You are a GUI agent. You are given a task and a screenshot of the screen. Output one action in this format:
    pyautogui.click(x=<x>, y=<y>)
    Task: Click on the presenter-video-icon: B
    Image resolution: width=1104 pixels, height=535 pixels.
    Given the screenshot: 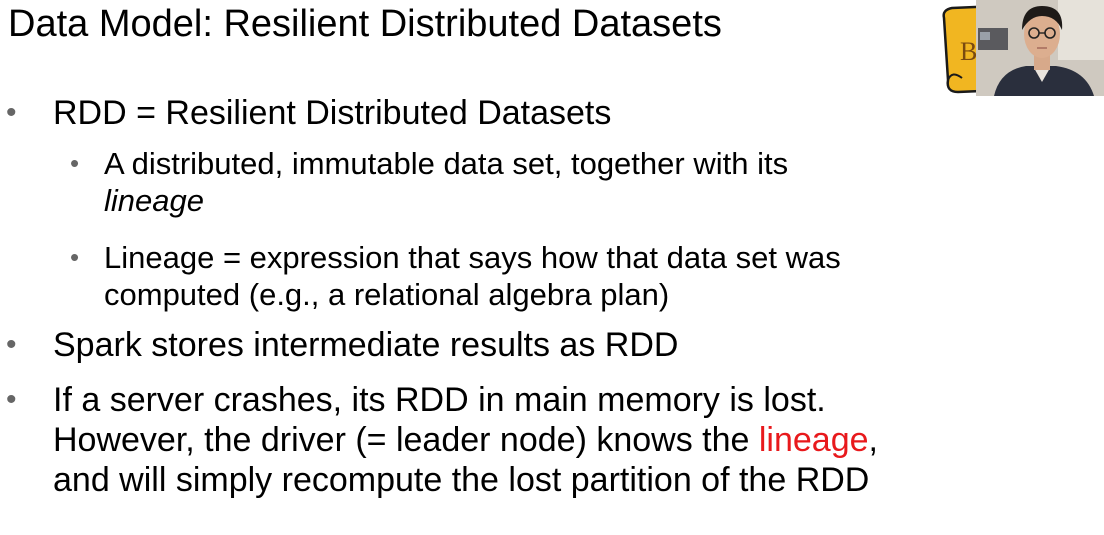 What is the action you would take?
    pyautogui.click(x=1021, y=48)
    